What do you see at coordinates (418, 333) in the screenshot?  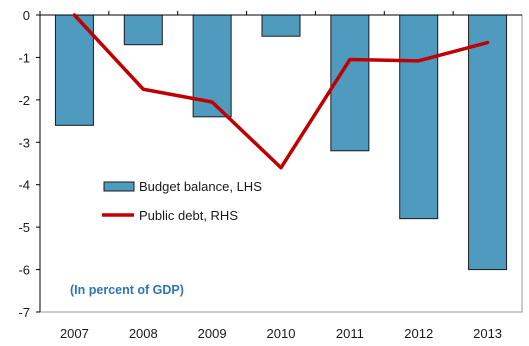 I see `x-tick-label: 2012` at bounding box center [418, 333].